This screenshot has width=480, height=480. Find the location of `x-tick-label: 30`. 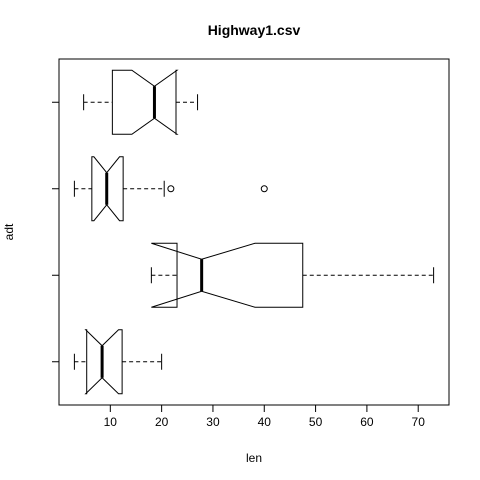

x-tick-label: 30 is located at coordinates (213, 422).